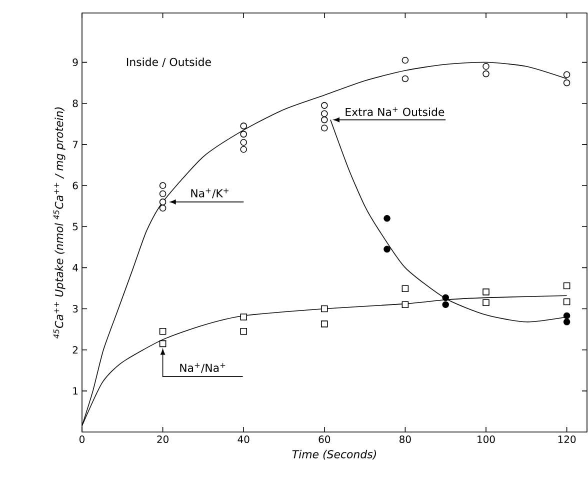 The height and width of the screenshot is (479, 588). I want to click on x-tick-label: 120, so click(567, 440).